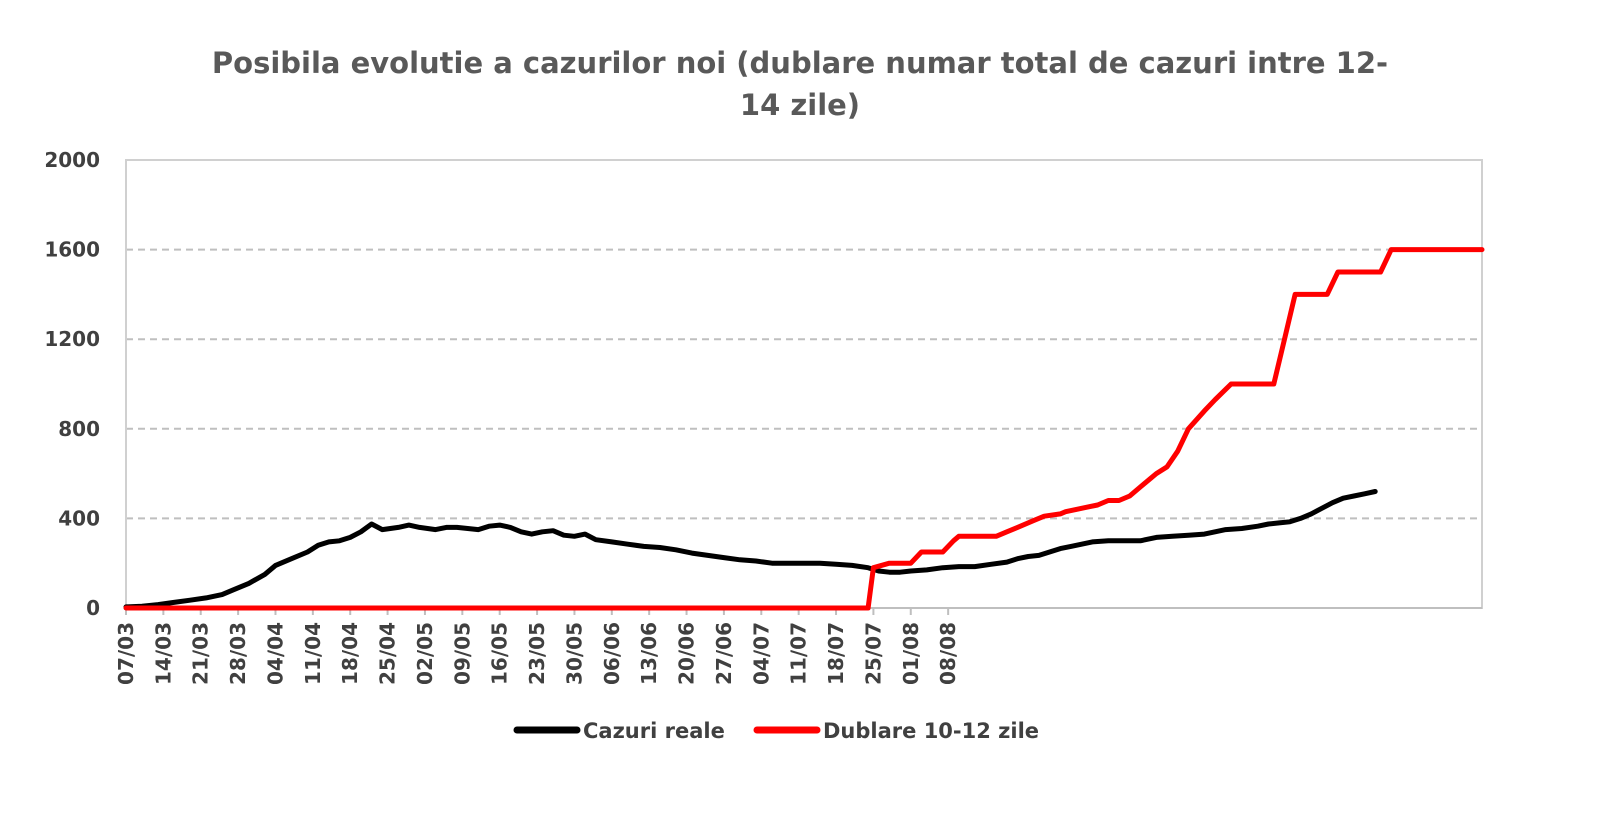 This screenshot has width=1600, height=818. What do you see at coordinates (500, 653) in the screenshot?
I see `x-tick-label: 16/05` at bounding box center [500, 653].